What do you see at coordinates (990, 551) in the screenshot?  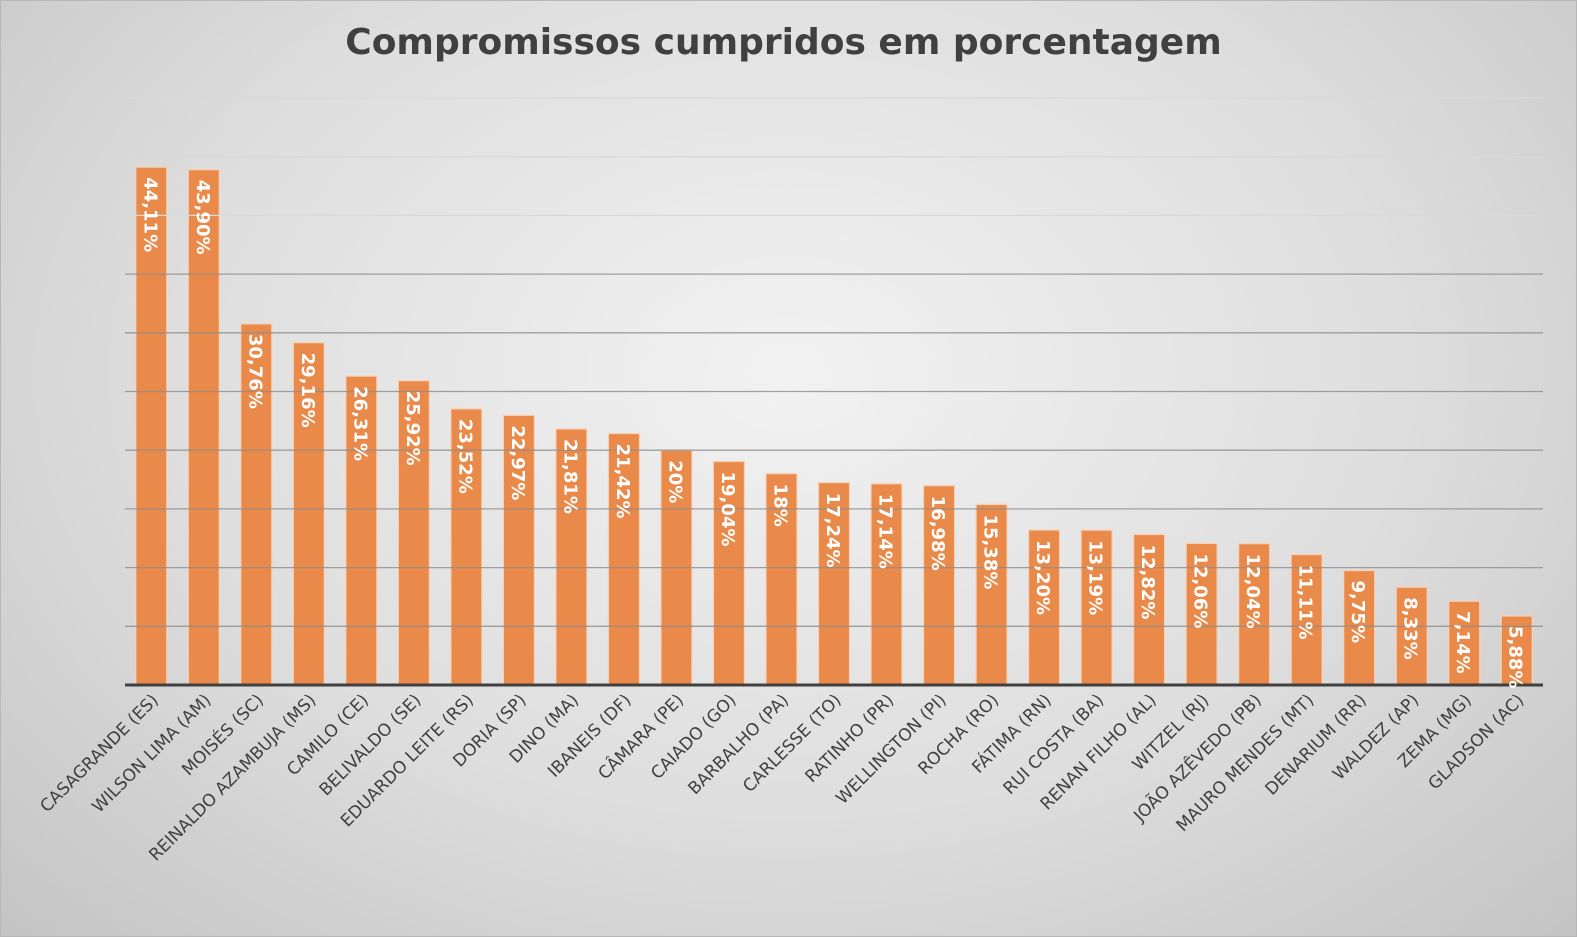 I see `data-label: 15,38%` at bounding box center [990, 551].